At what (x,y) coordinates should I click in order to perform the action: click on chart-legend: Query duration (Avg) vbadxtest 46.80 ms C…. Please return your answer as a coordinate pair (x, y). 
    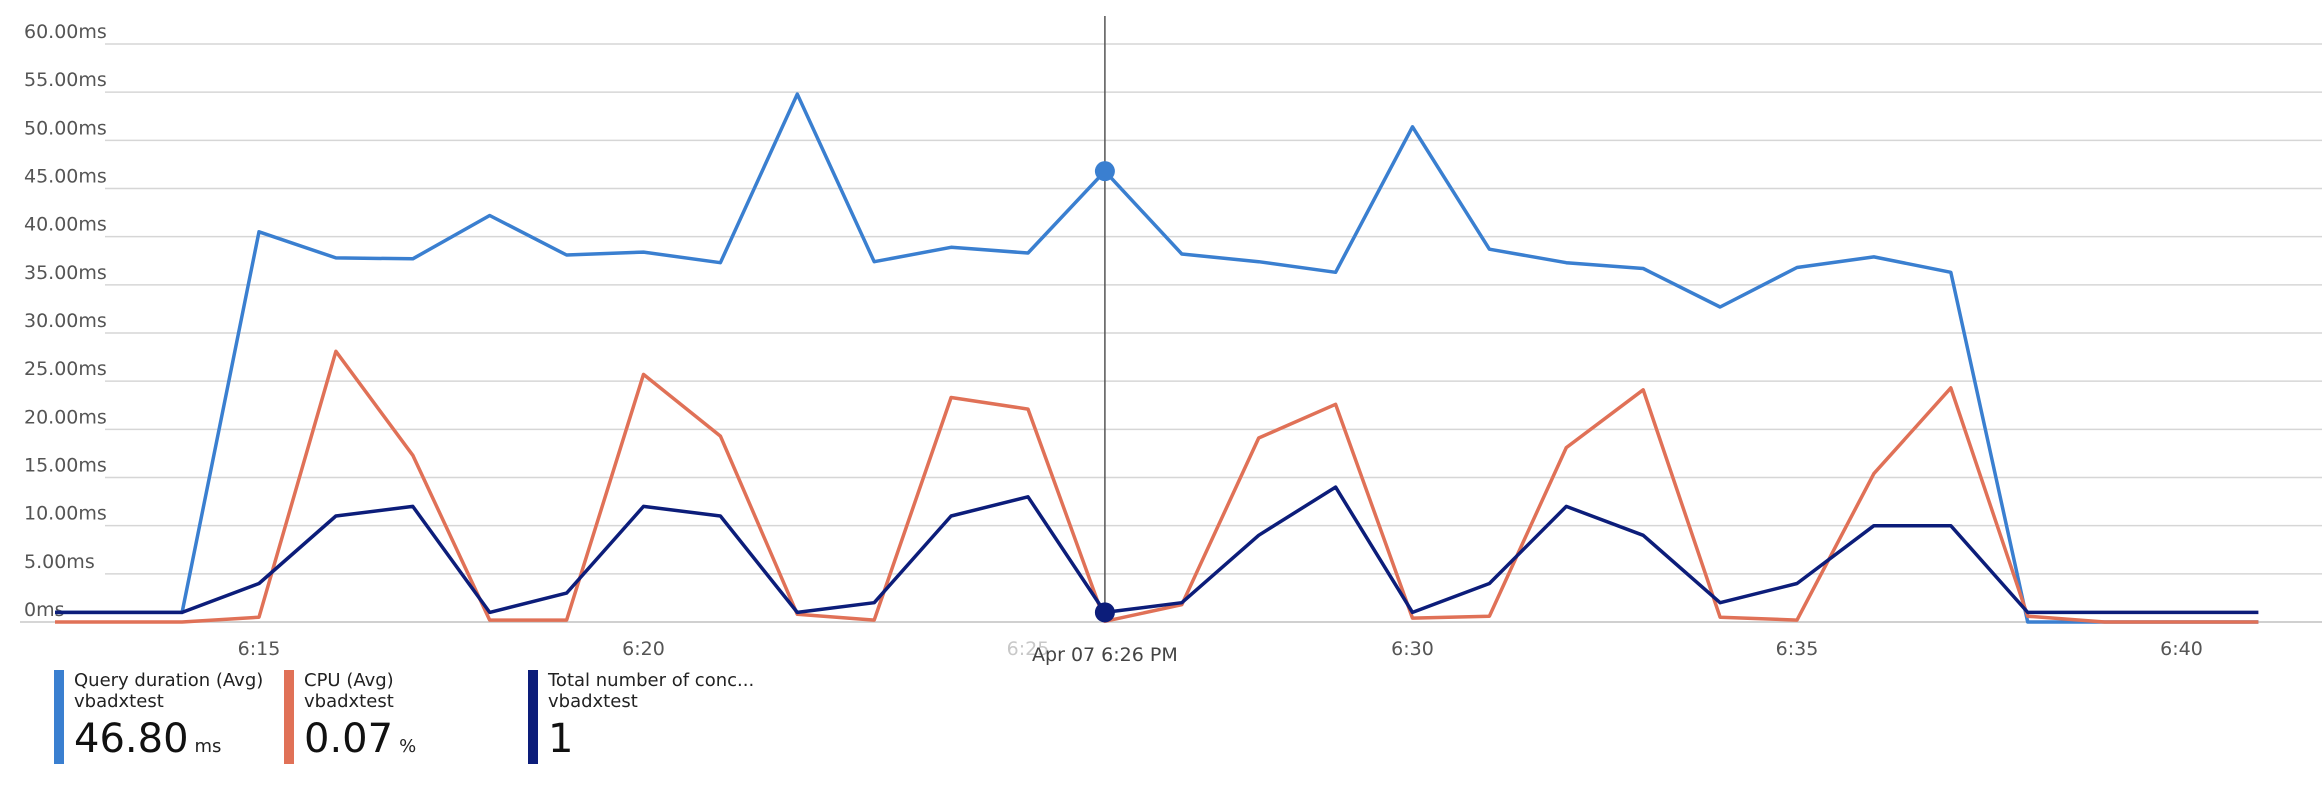
    Looking at the image, I should click on (431, 717).